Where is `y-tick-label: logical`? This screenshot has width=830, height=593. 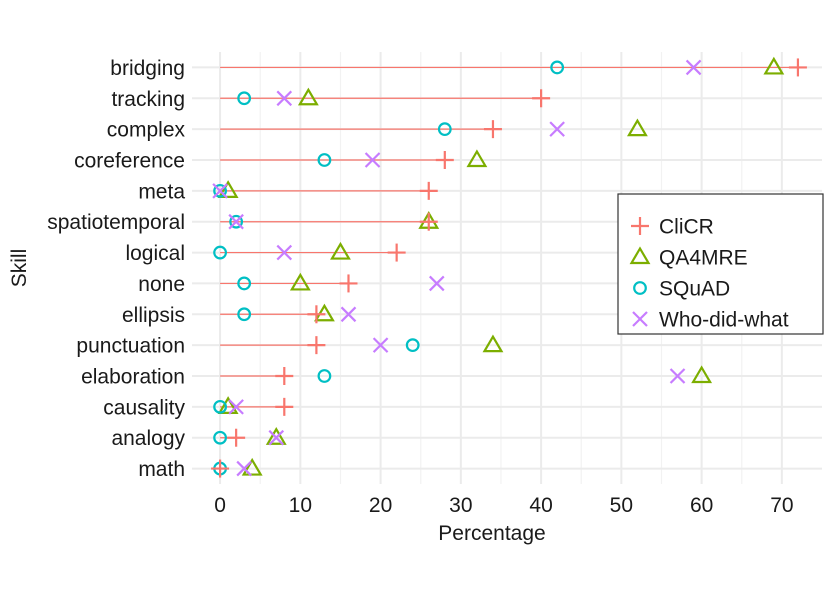
y-tick-label: logical is located at coordinates (155, 253).